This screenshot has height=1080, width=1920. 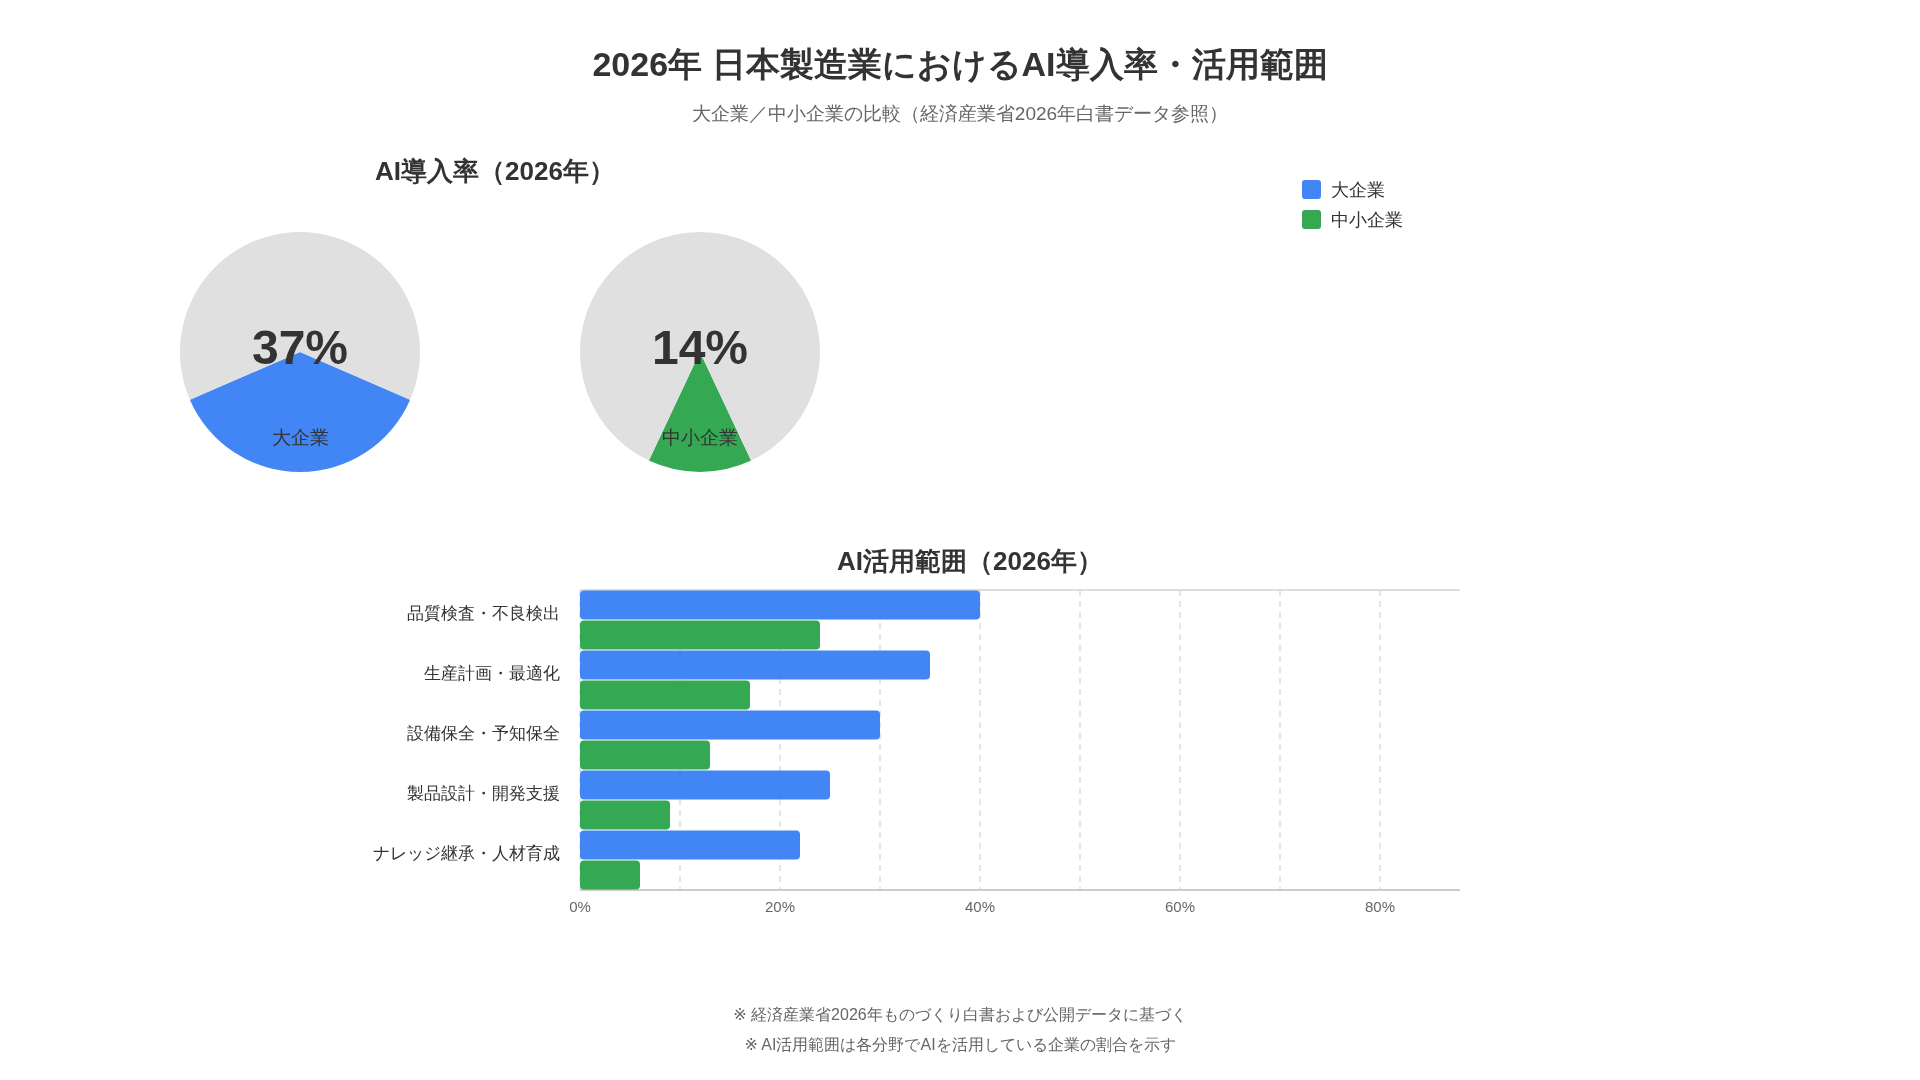 I want to click on chart-title: 2026年 日本製造業におけるAI導入率・活用範囲, so click(x=960, y=64).